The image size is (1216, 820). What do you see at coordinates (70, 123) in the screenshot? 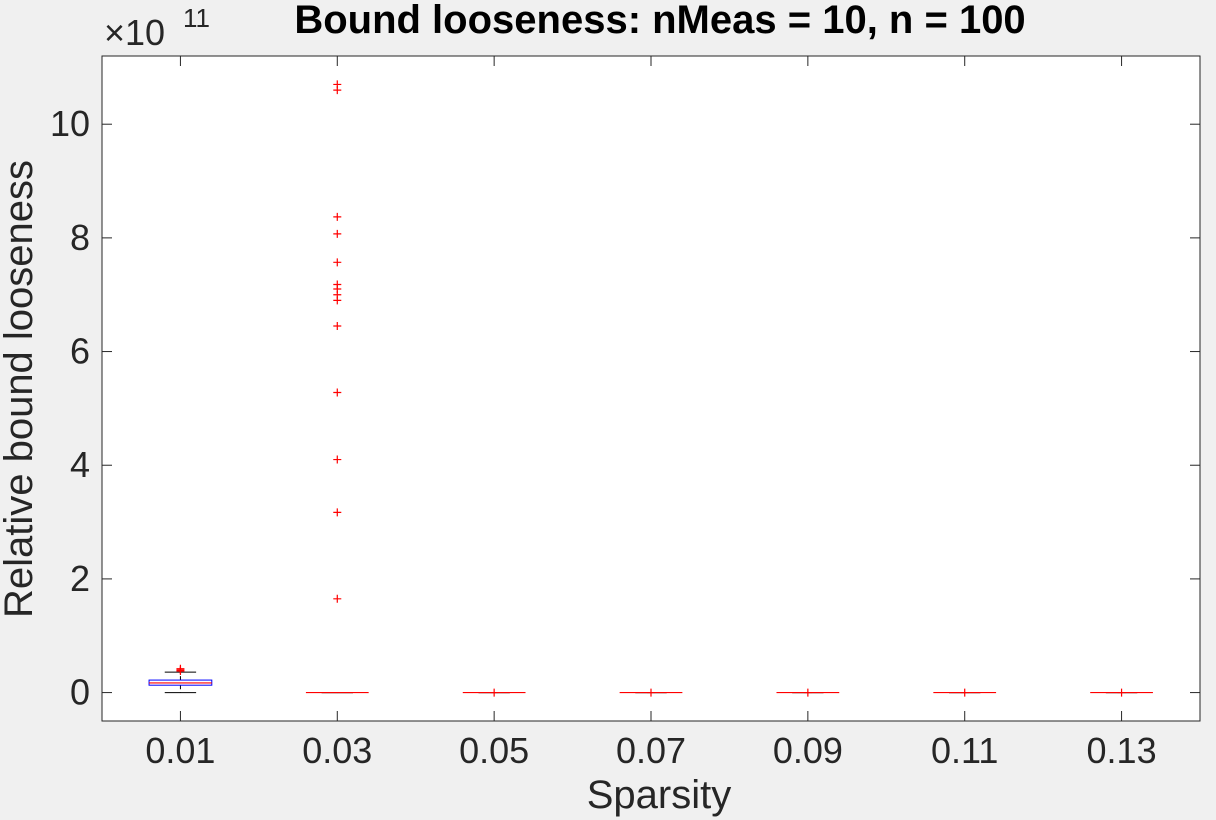
I see `y-tick-label: 10` at bounding box center [70, 123].